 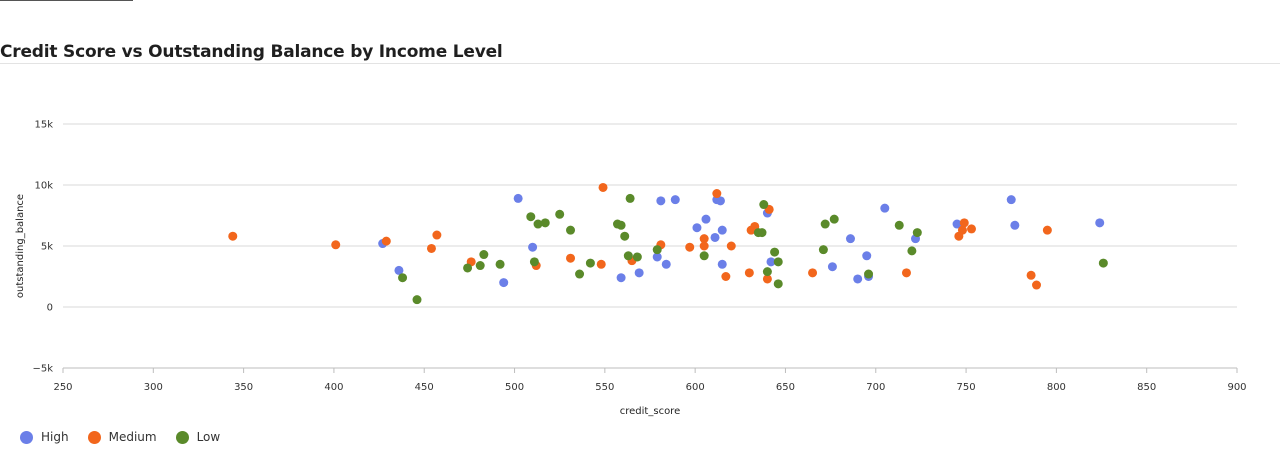 What do you see at coordinates (966, 387) in the screenshot?
I see `x-tick-label: 750` at bounding box center [966, 387].